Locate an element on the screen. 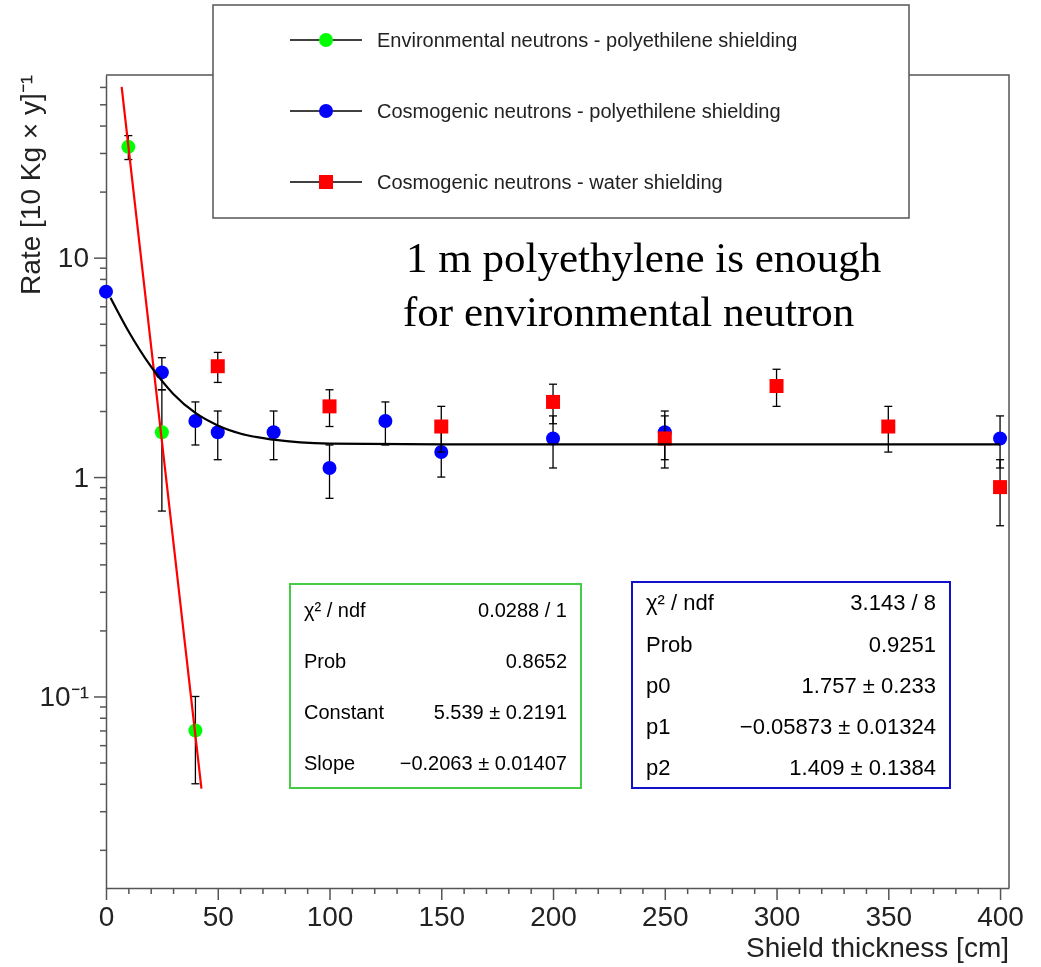  y-tick-label: 1 is located at coordinates (81, 477).